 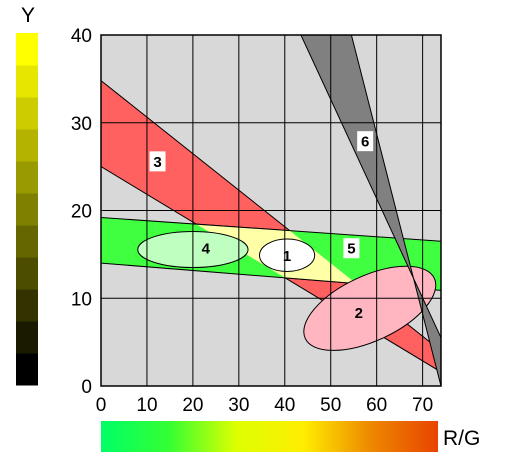 I want to click on y-tick-label: 20, so click(x=81, y=212).